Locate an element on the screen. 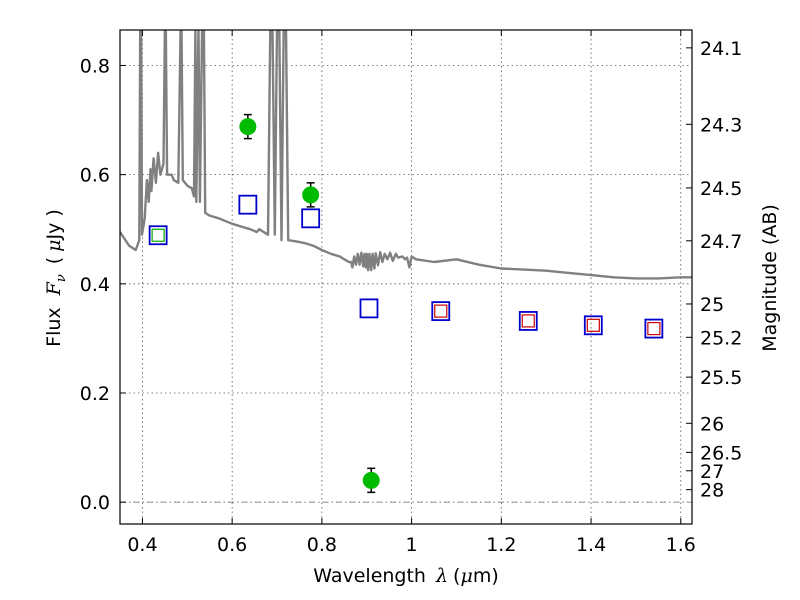  y-tick-label: 0.6 is located at coordinates (95, 176).